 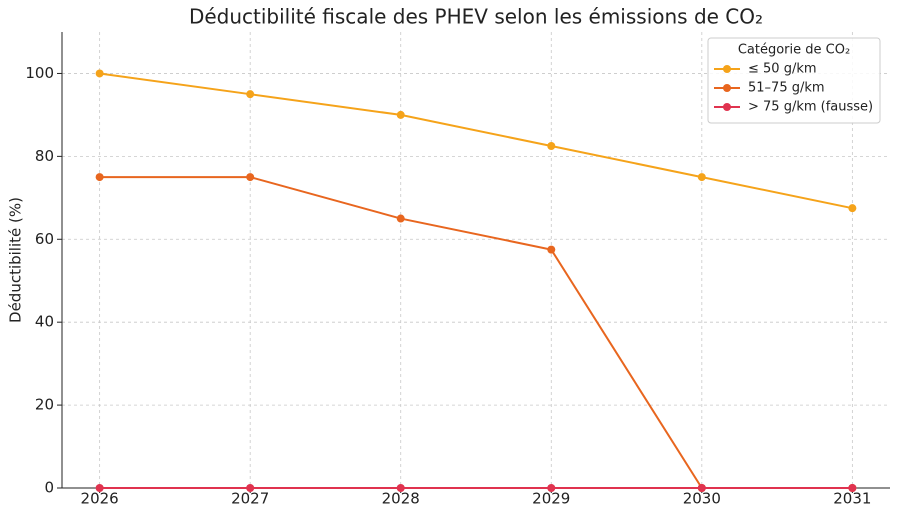 I want to click on y-tick-label: 40, so click(x=44, y=322).